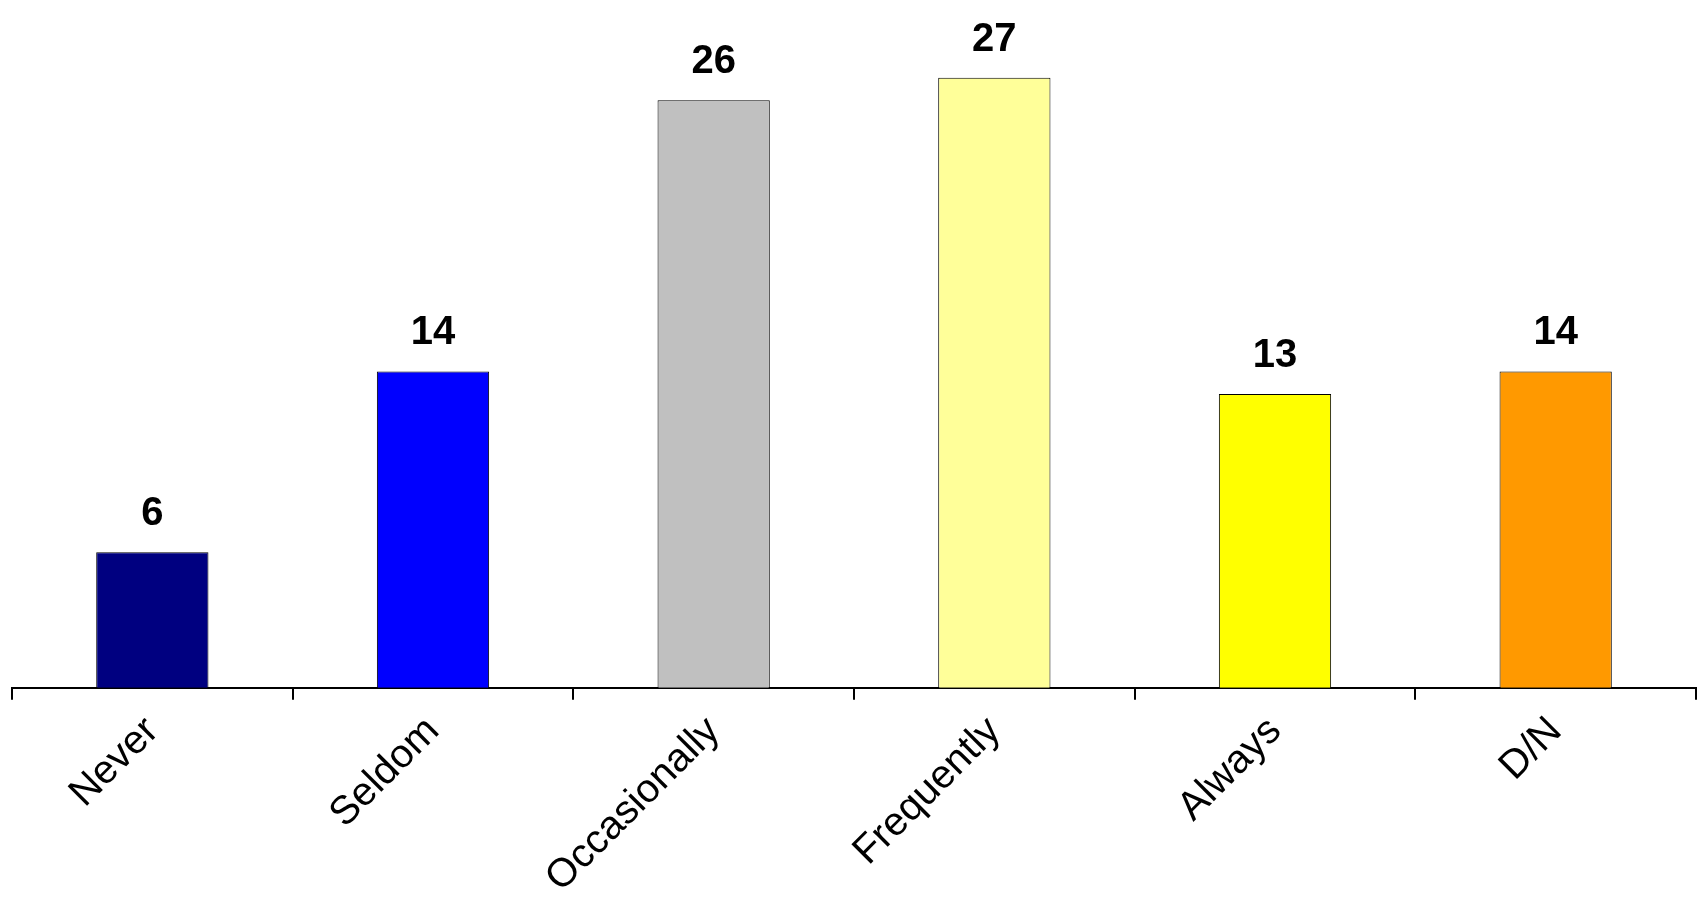 Image resolution: width=1700 pixels, height=910 pixels. I want to click on data-label: 6, so click(152, 511).